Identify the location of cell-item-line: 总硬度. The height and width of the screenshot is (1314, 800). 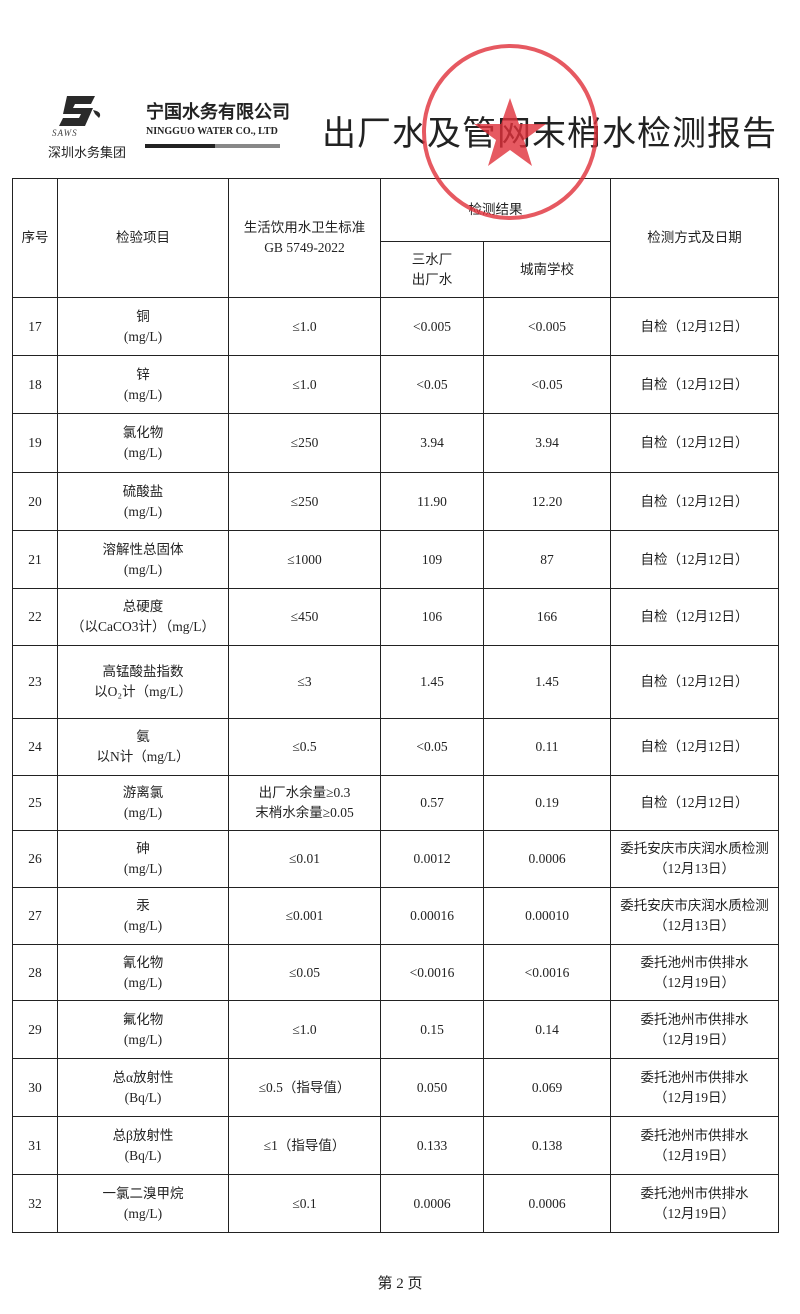
(143, 606).